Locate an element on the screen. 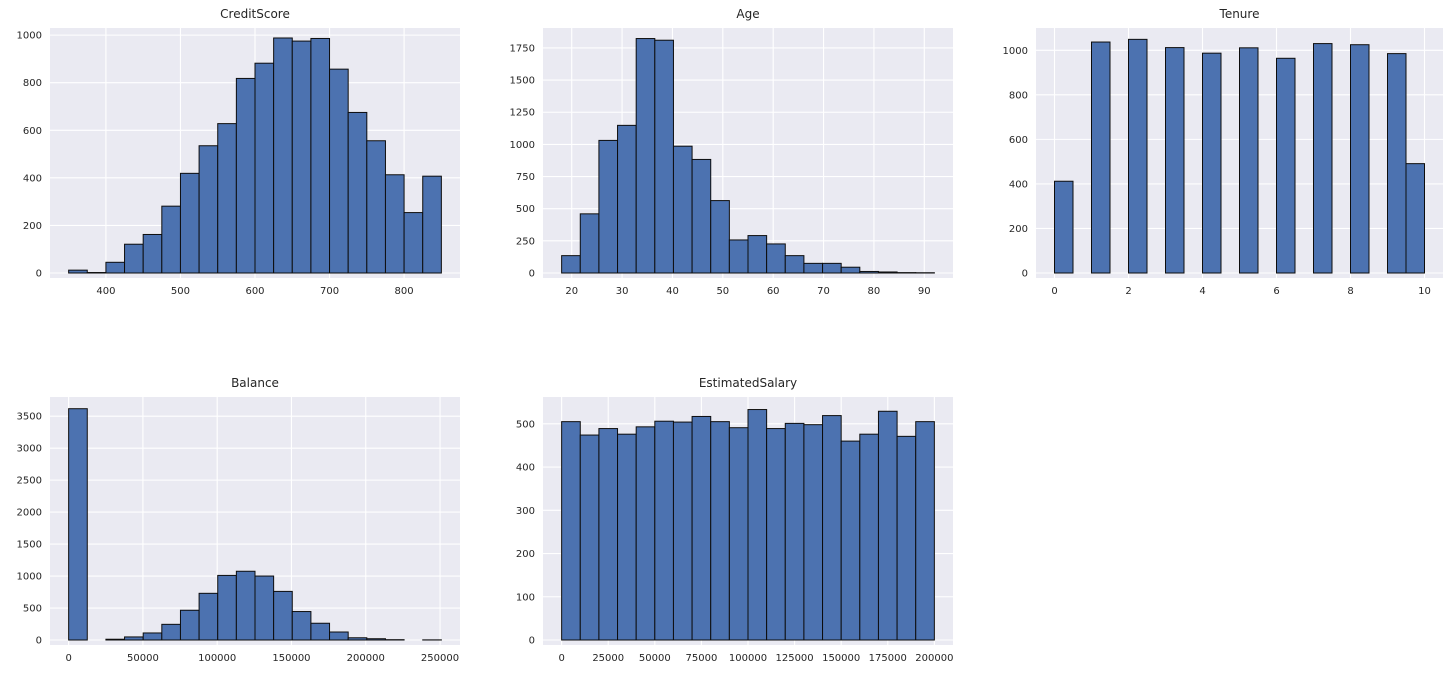 The width and height of the screenshot is (1455, 676). y-tick-label: 2500 is located at coordinates (29, 481).